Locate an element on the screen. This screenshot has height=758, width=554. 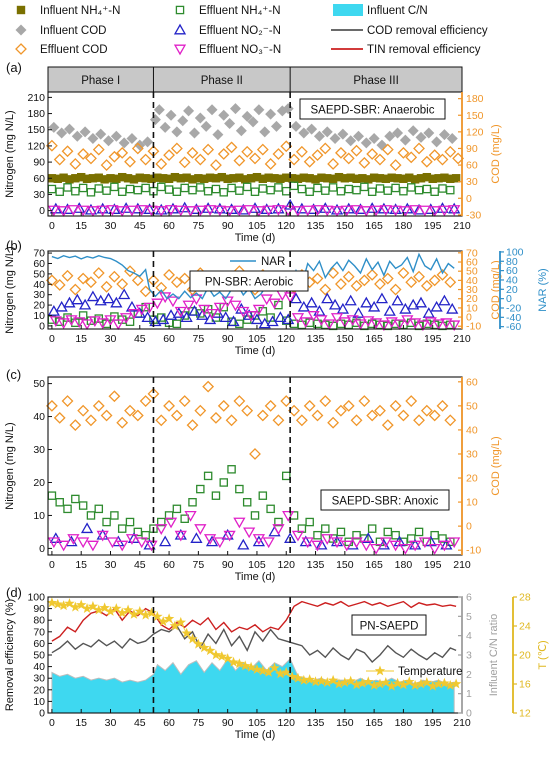
y-tick-label: 80 is located at coordinates (39, 621).